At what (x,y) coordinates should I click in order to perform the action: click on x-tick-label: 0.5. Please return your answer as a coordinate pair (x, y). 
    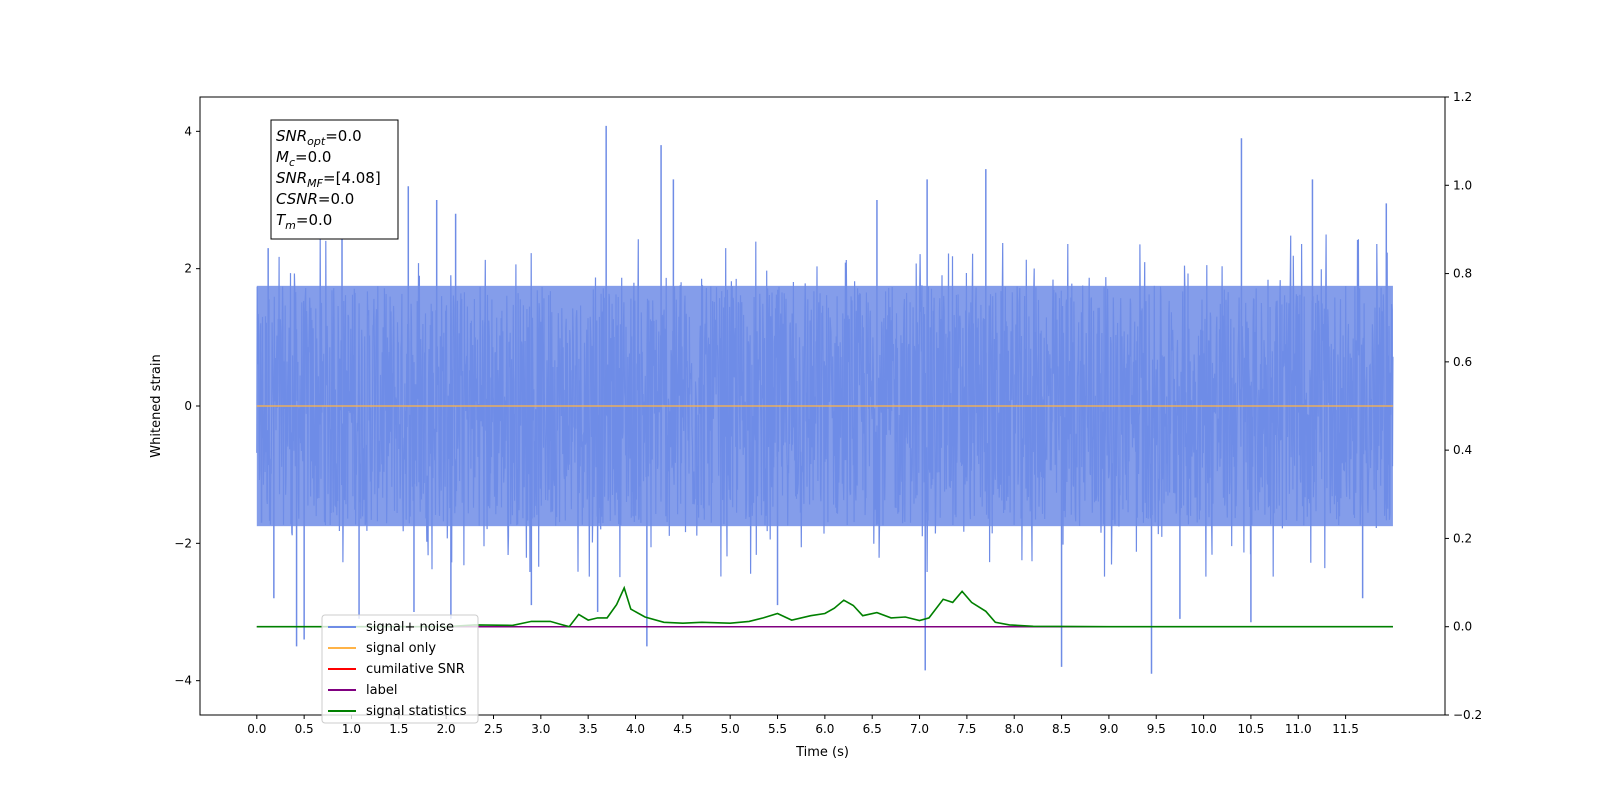
    Looking at the image, I should click on (304, 729).